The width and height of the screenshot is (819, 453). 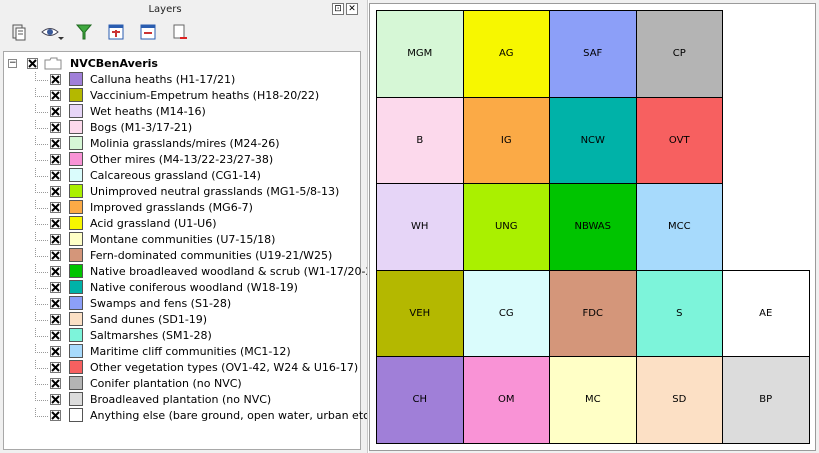 What do you see at coordinates (420, 140) in the screenshot?
I see `map-cell: B` at bounding box center [420, 140].